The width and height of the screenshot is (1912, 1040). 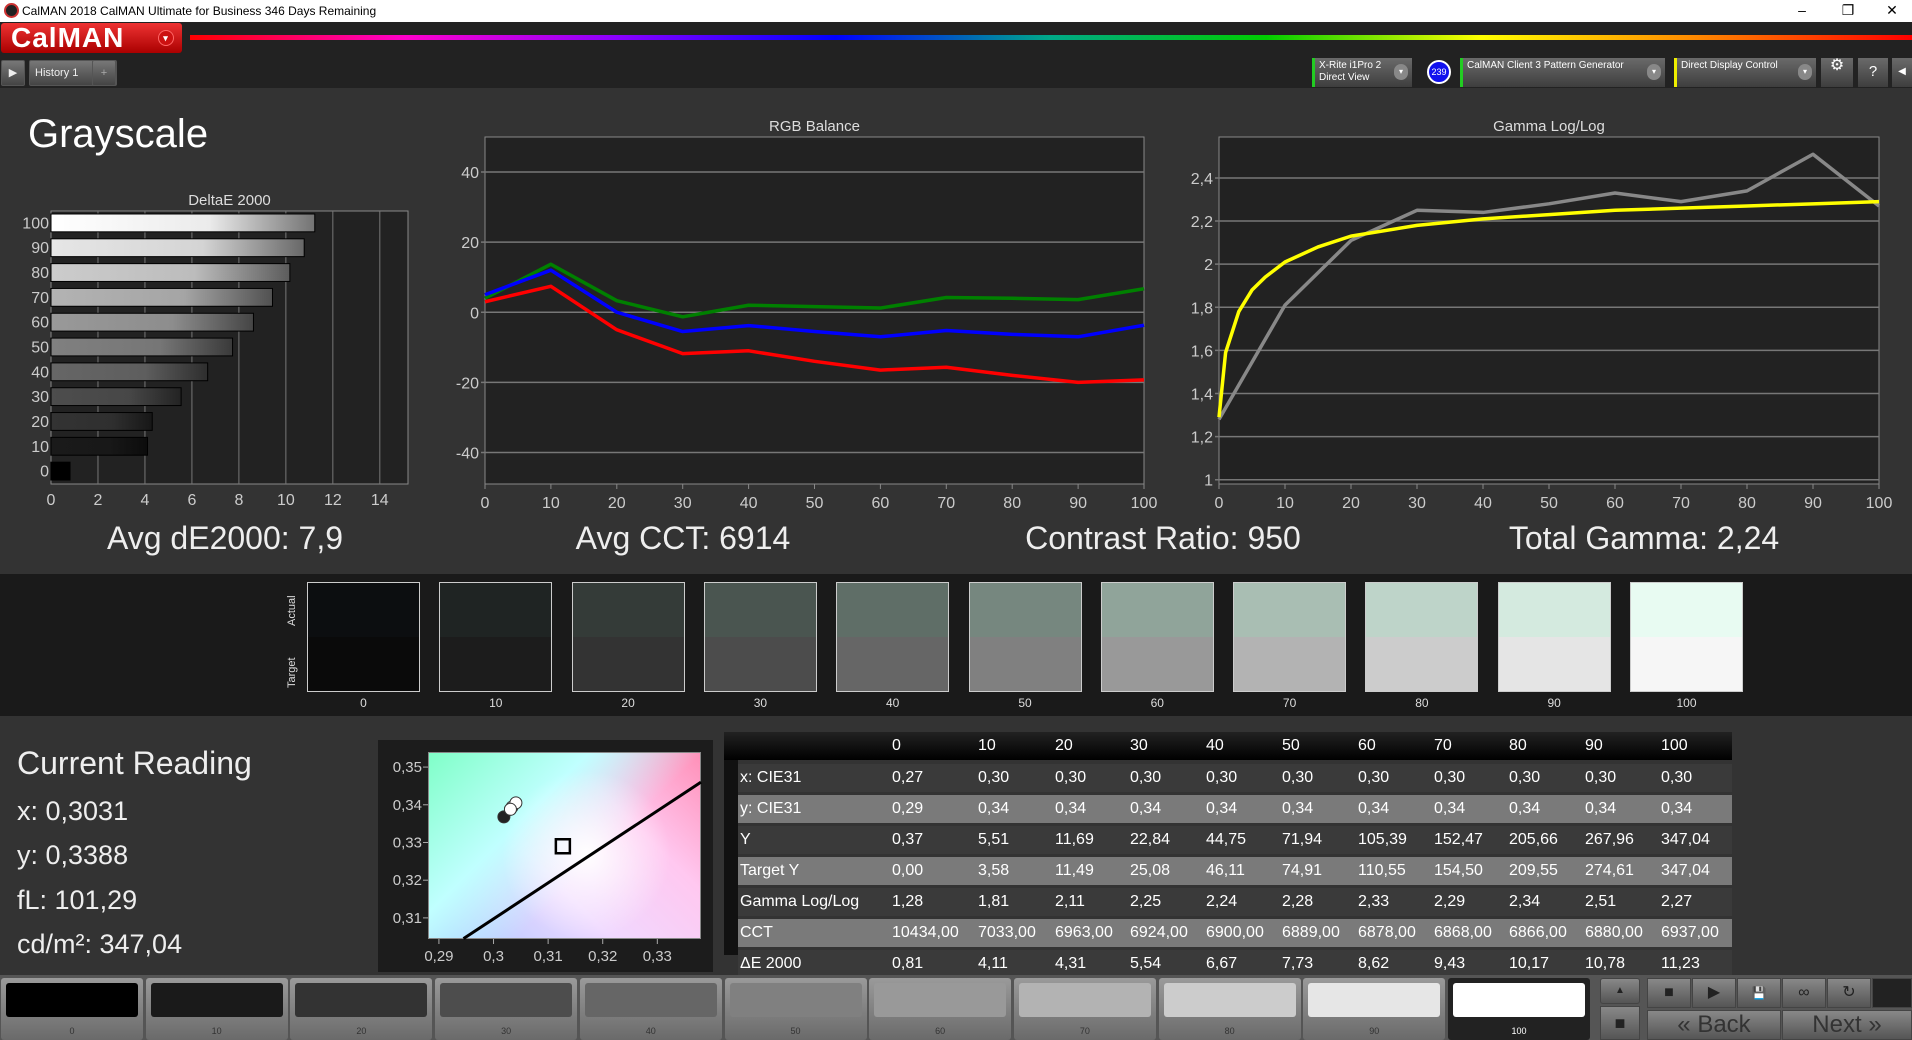 I want to click on current-reading-point, so click(x=510, y=809).